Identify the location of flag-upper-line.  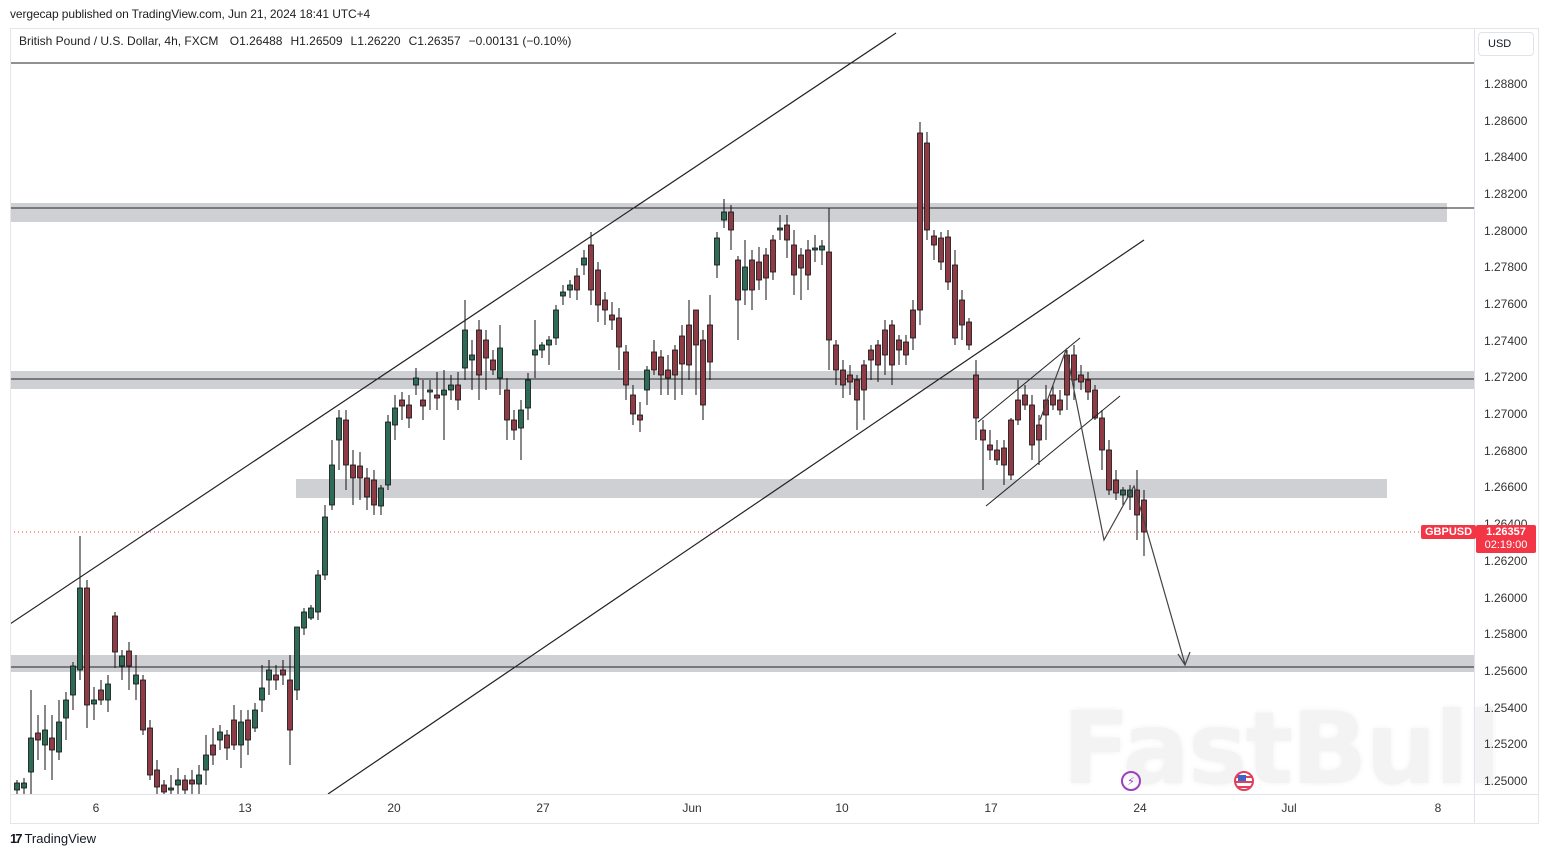
(1029, 380).